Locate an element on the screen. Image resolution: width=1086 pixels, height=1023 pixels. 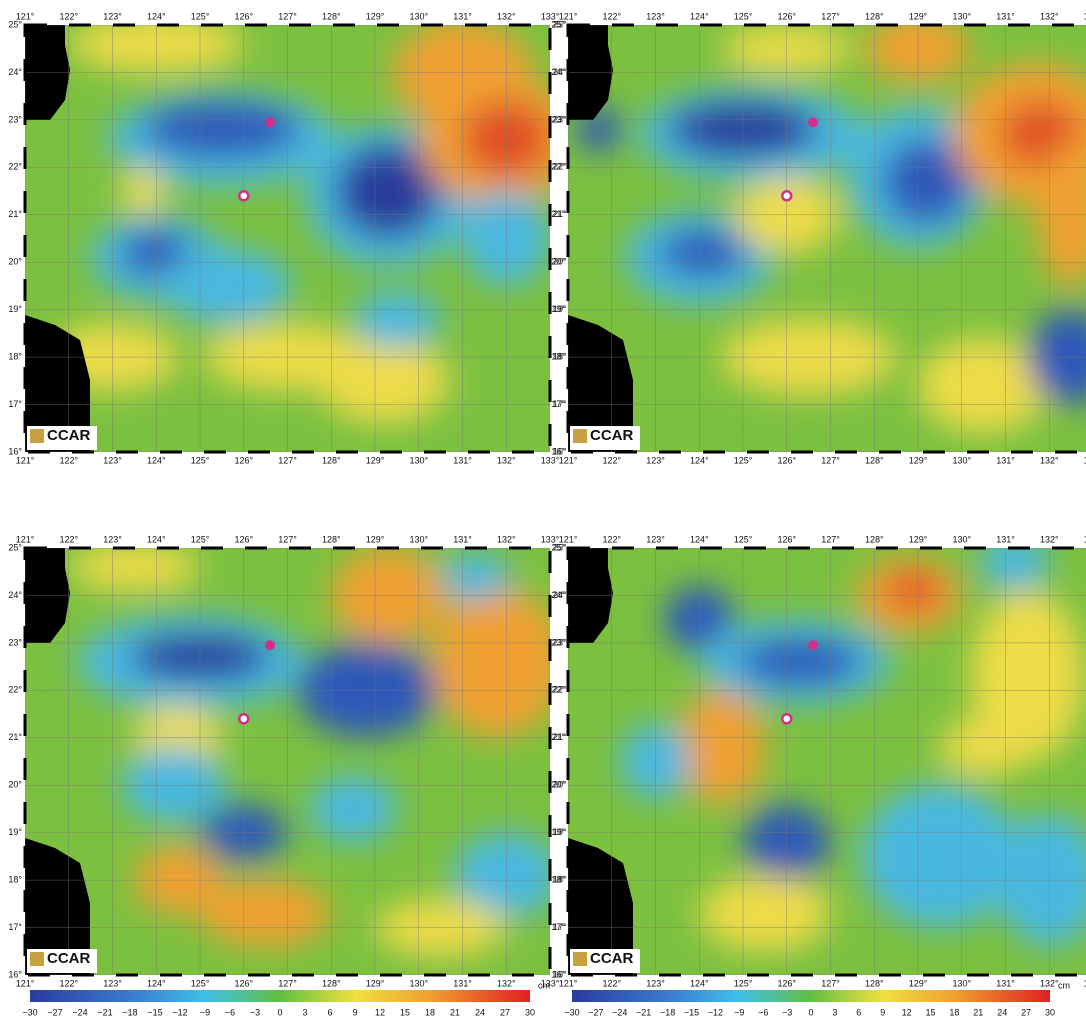
lon-label: 130° is located at coordinates (418, 460).